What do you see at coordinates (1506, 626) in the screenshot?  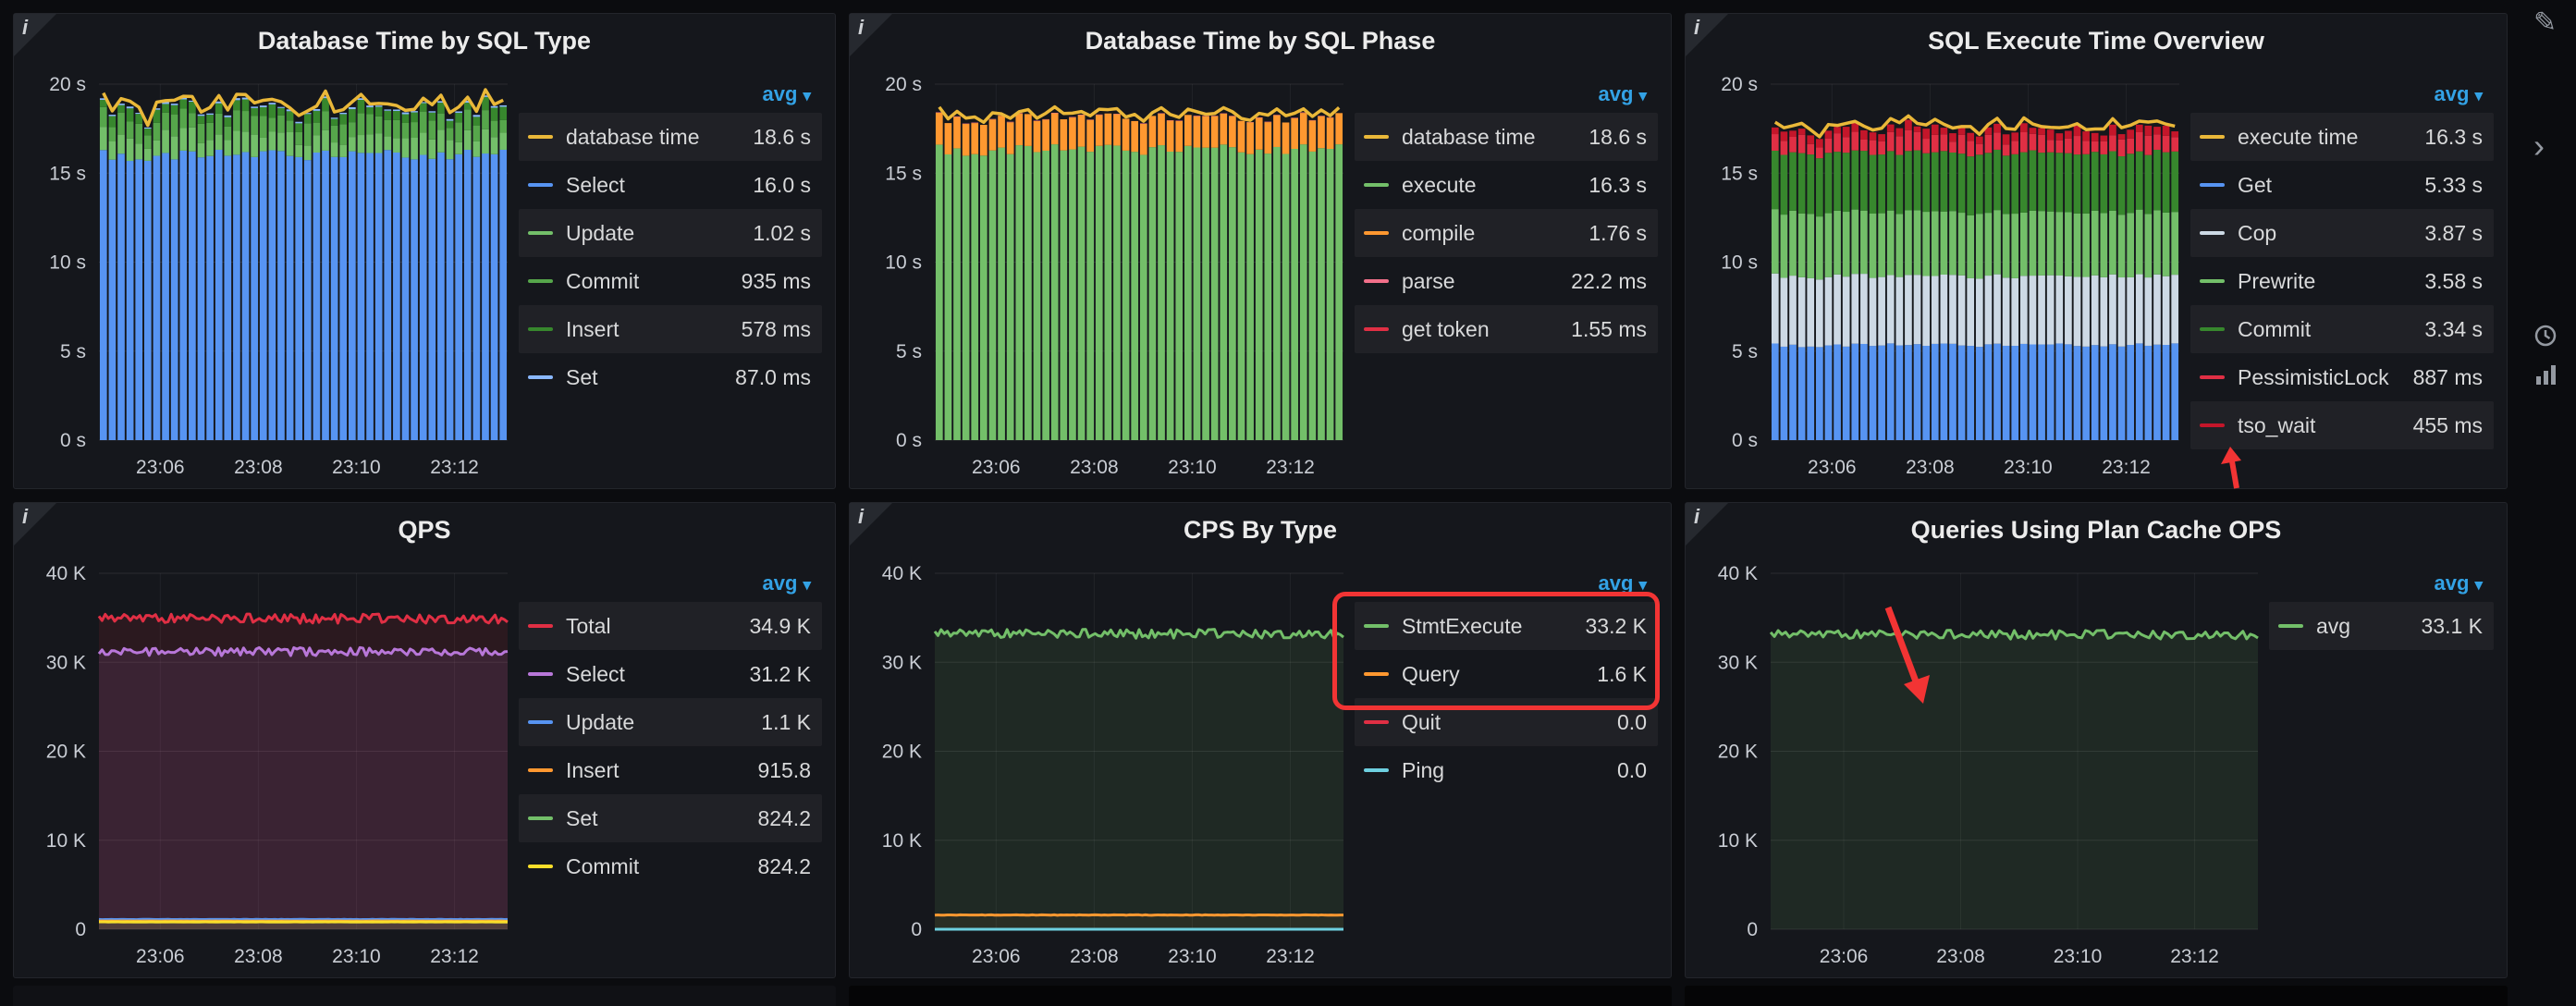 I see `legend-item-stmtexecute: StmtExecute 33.2 K` at bounding box center [1506, 626].